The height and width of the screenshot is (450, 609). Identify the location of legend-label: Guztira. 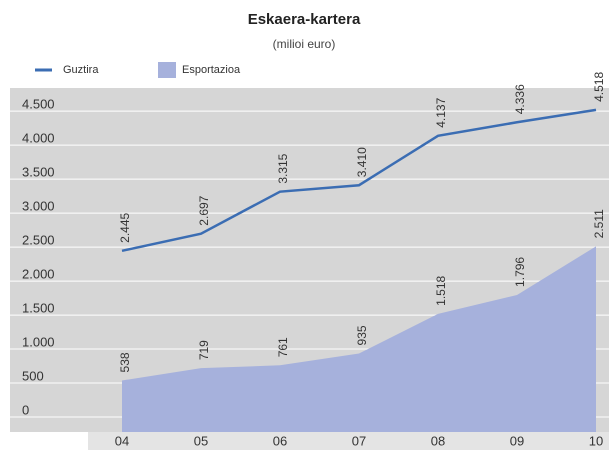
(81, 70).